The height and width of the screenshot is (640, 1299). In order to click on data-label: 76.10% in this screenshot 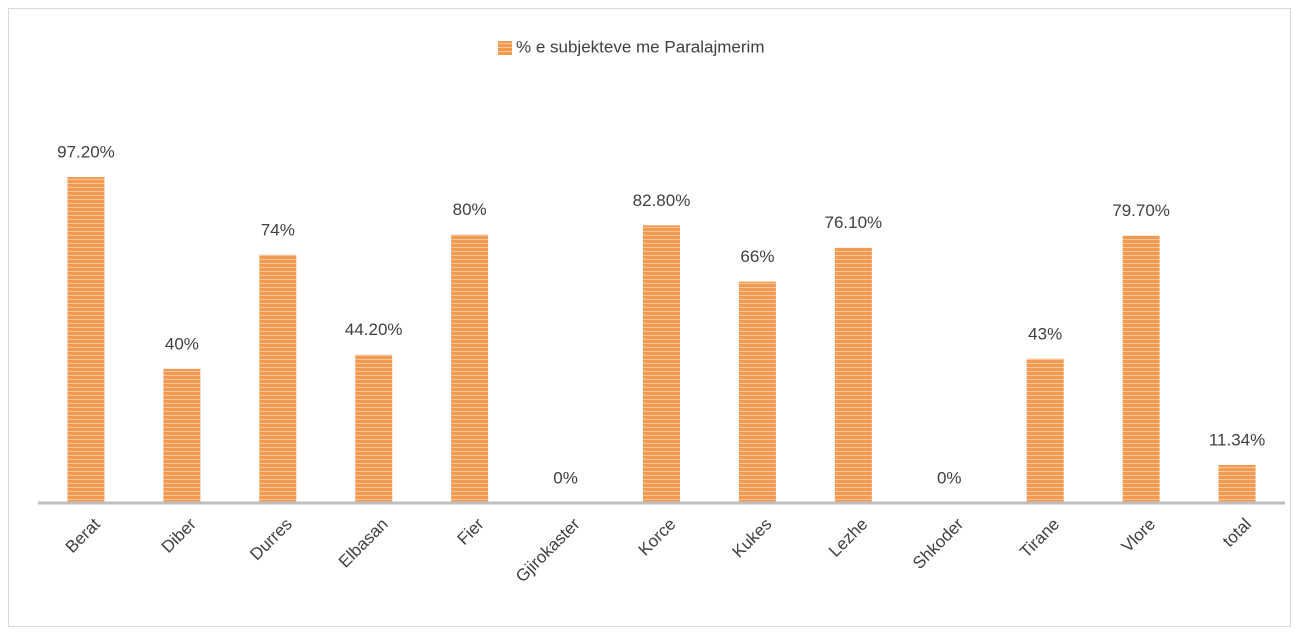, I will do `click(854, 222)`.